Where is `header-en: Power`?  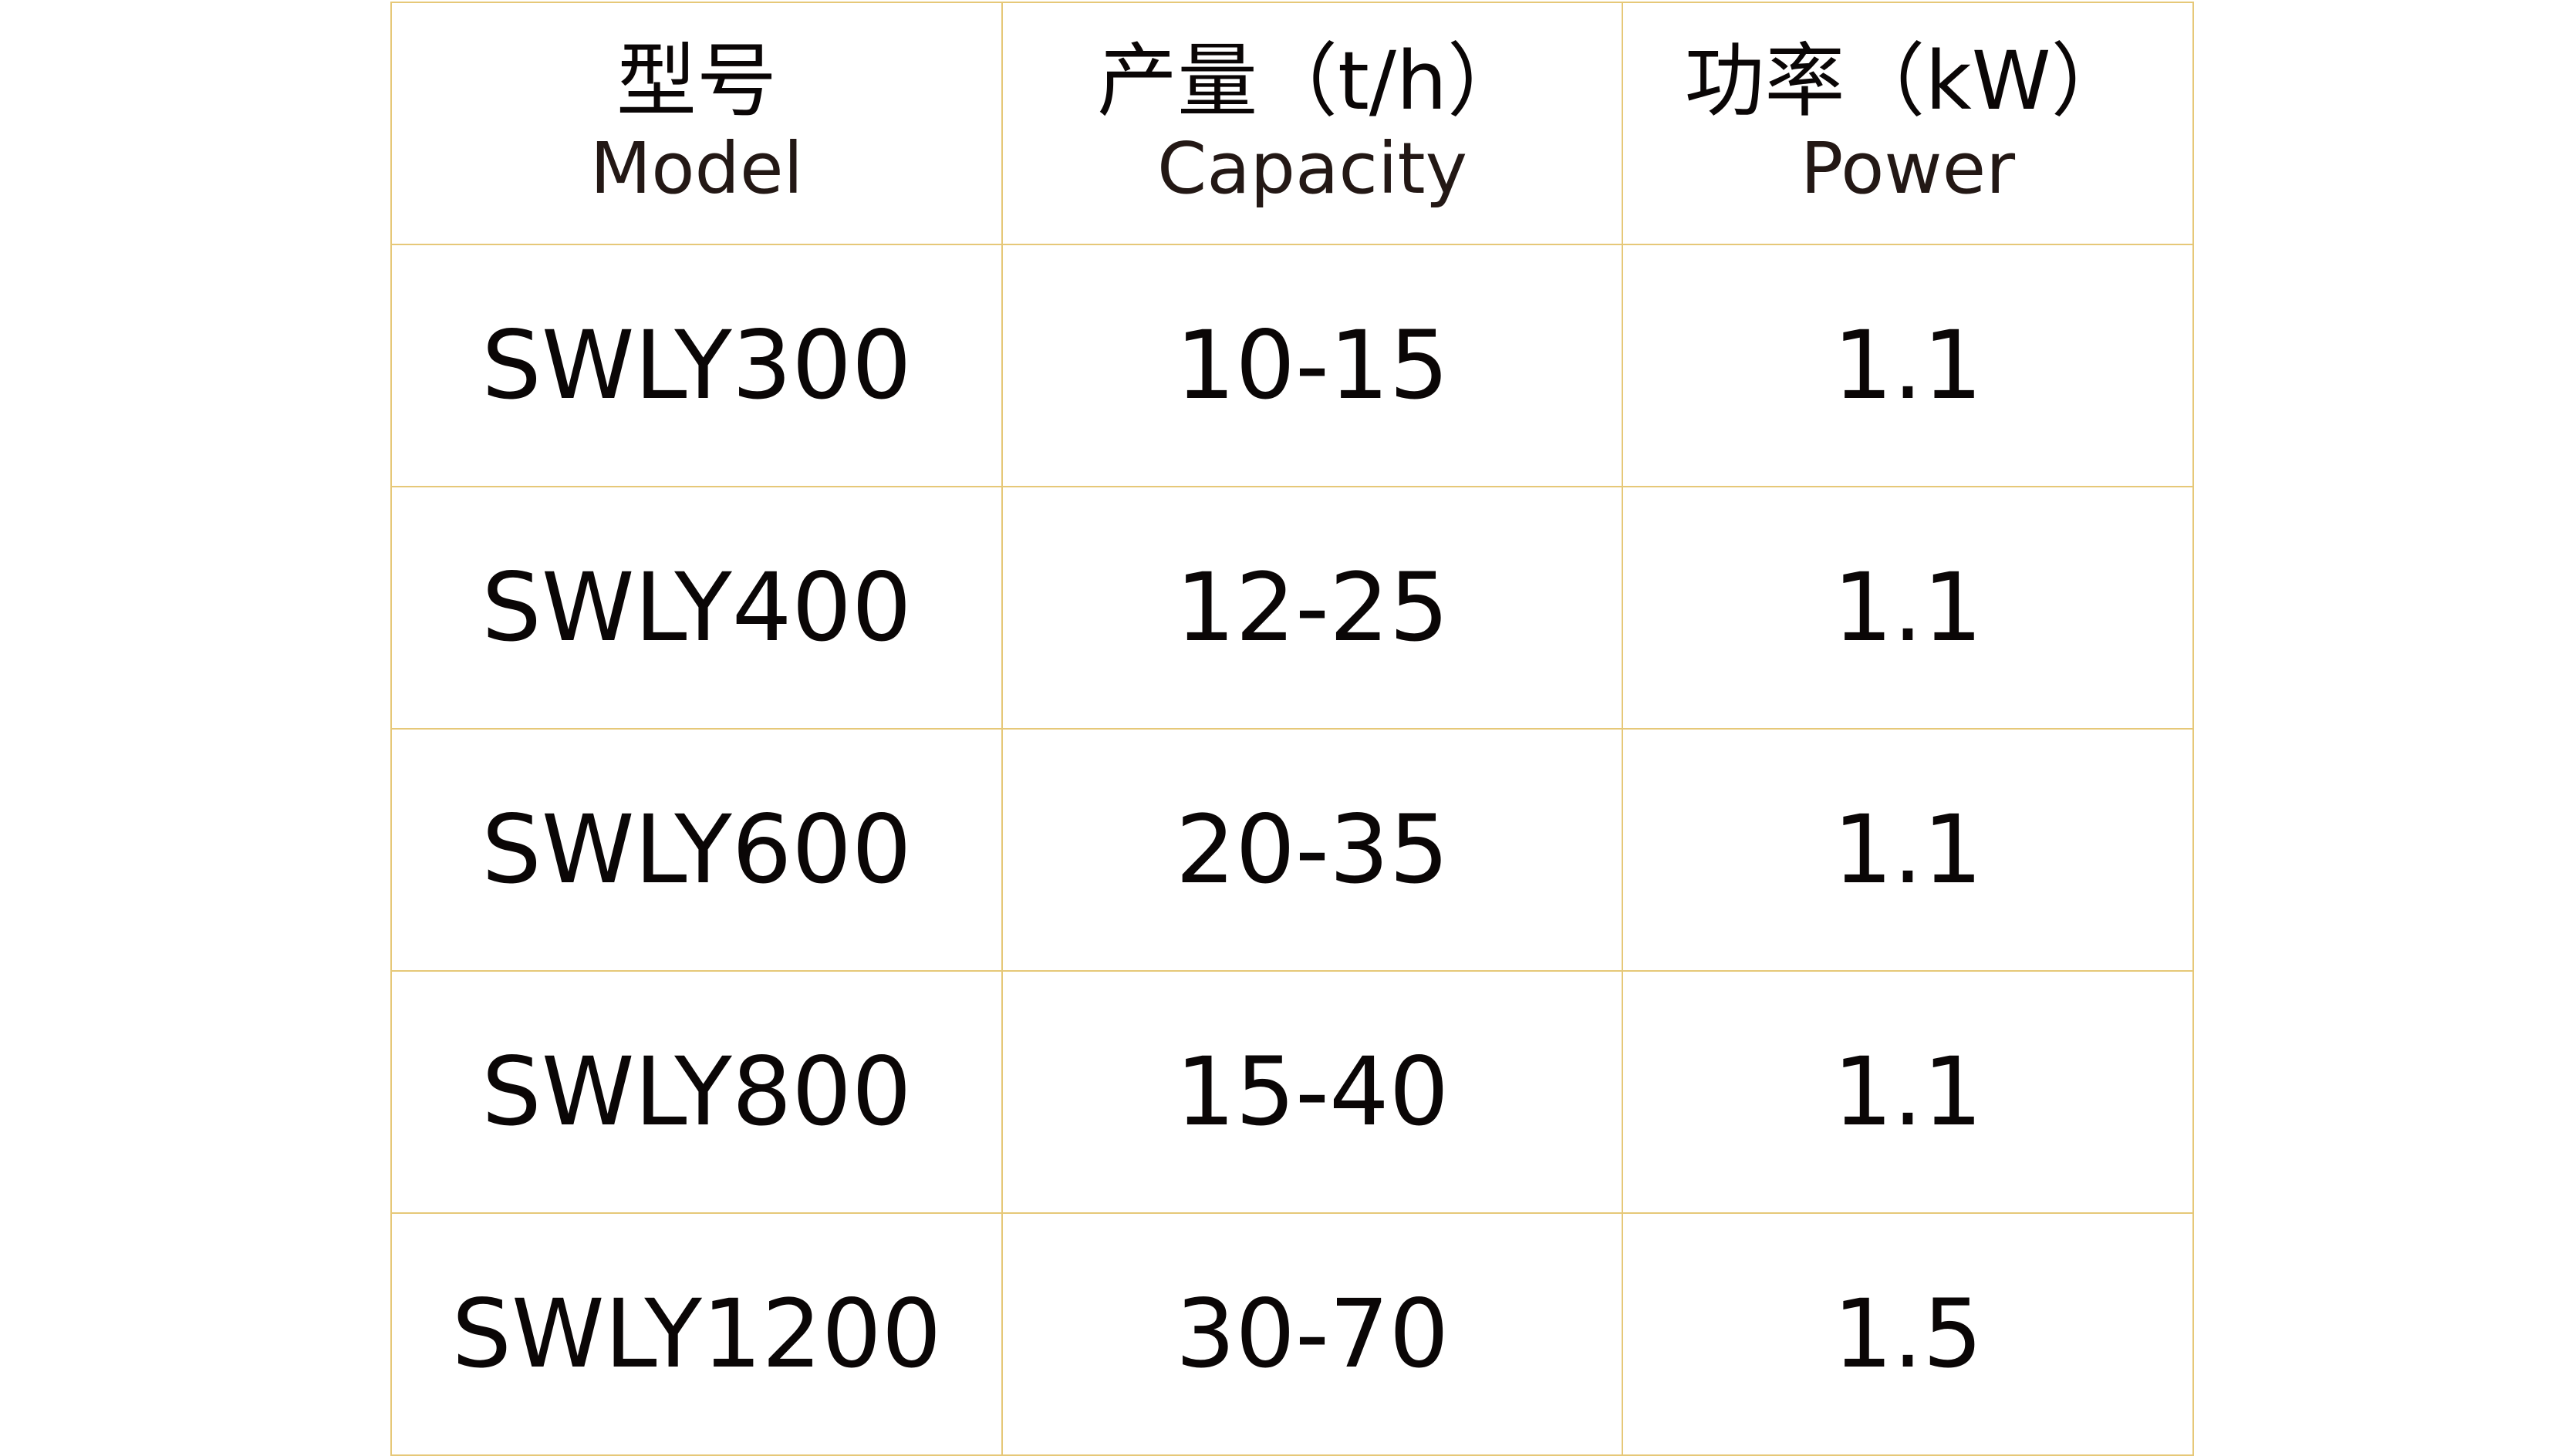
header-en: Power is located at coordinates (1908, 169).